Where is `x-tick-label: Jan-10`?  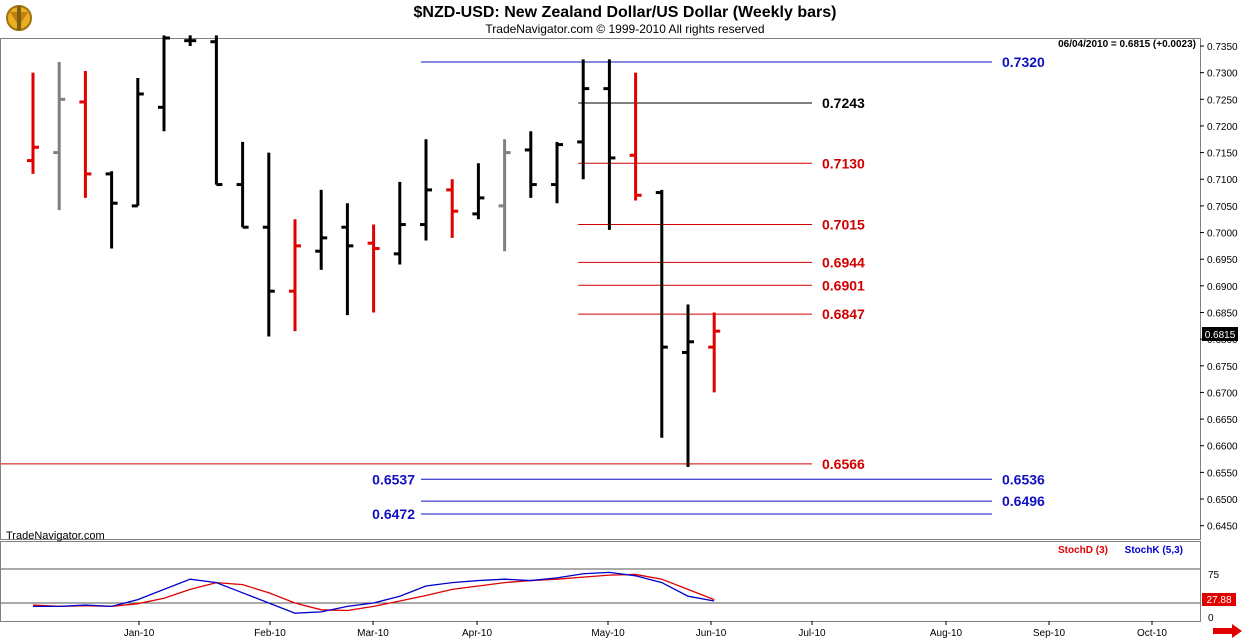
x-tick-label: Jan-10 is located at coordinates (139, 633).